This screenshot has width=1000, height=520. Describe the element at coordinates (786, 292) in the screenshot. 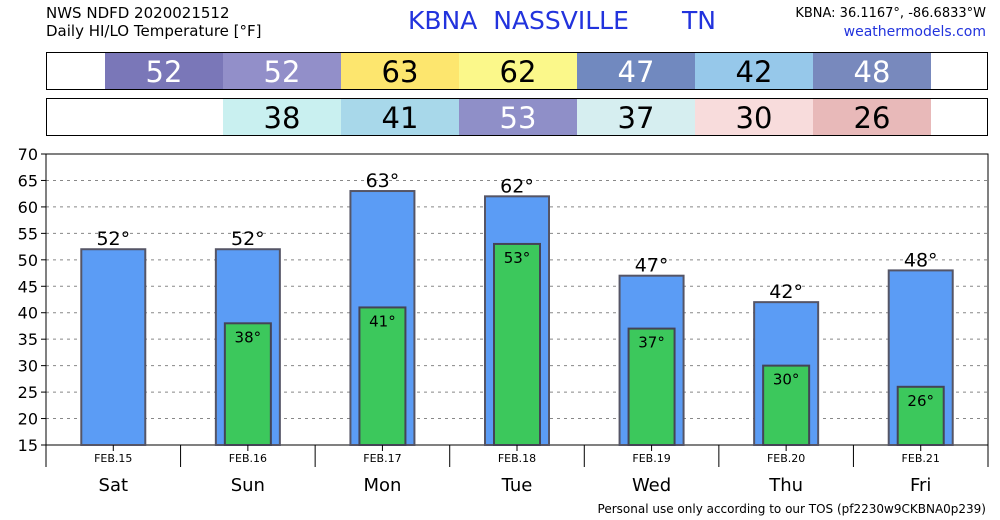

I see `high-value-label: 42°` at that location.